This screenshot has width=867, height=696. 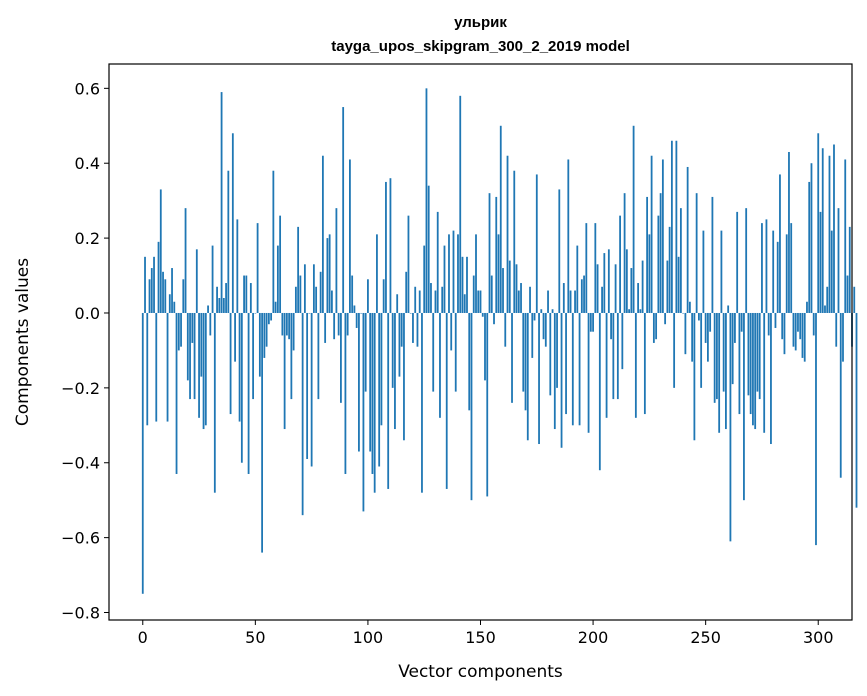 I want to click on x-tick-label: 50, so click(x=255, y=637).